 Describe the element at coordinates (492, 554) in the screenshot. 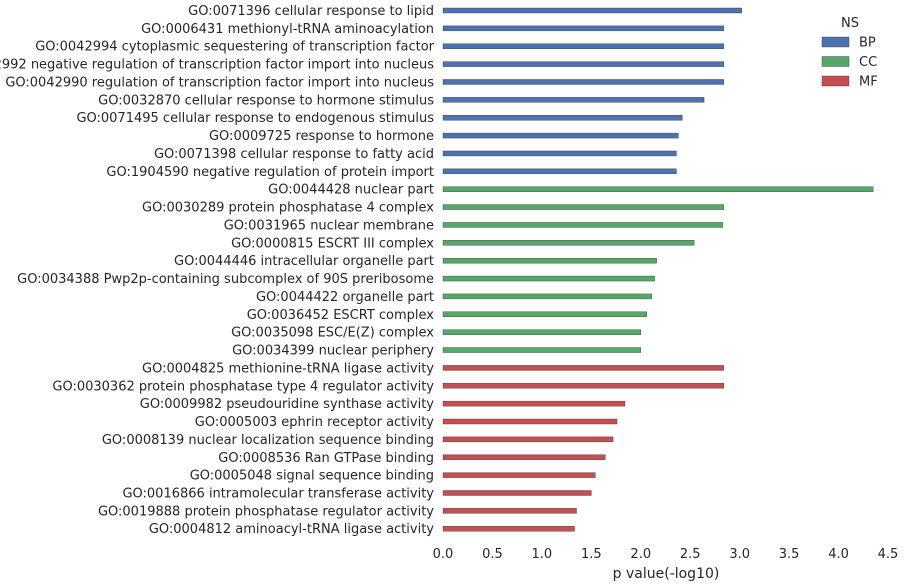

I see `x-tick-label: 0.5` at that location.